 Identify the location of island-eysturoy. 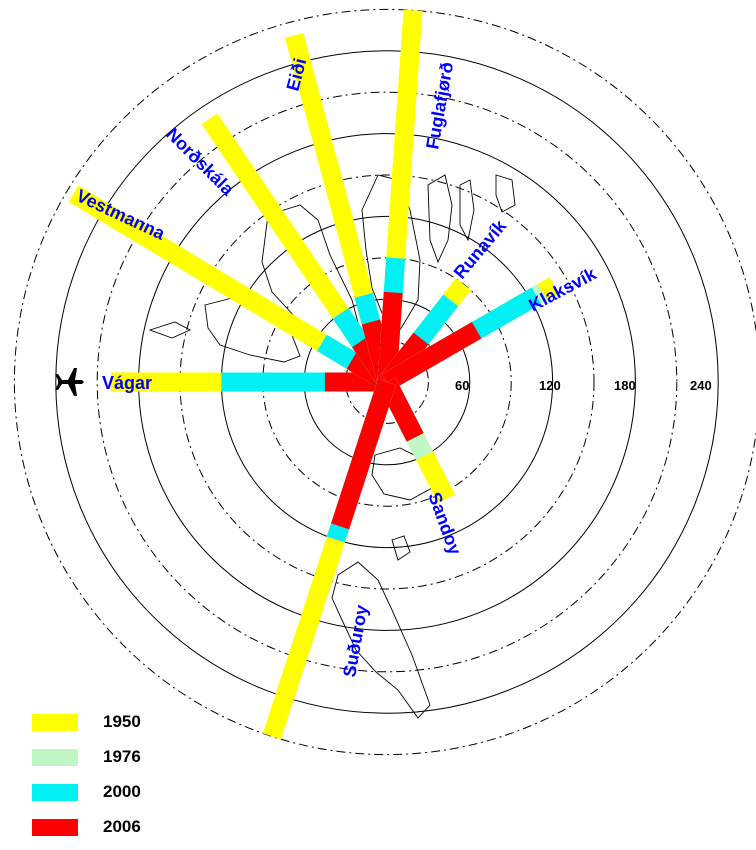
(391, 252).